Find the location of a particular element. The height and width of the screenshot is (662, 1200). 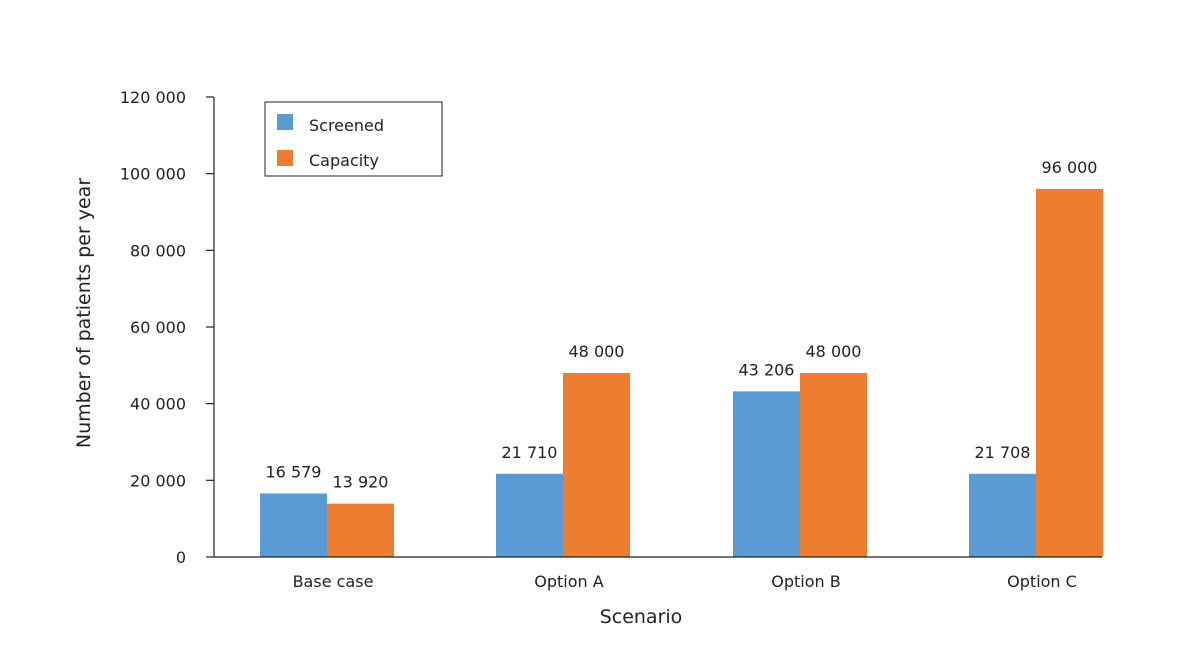

x-tick-label: Option B is located at coordinates (805, 581).